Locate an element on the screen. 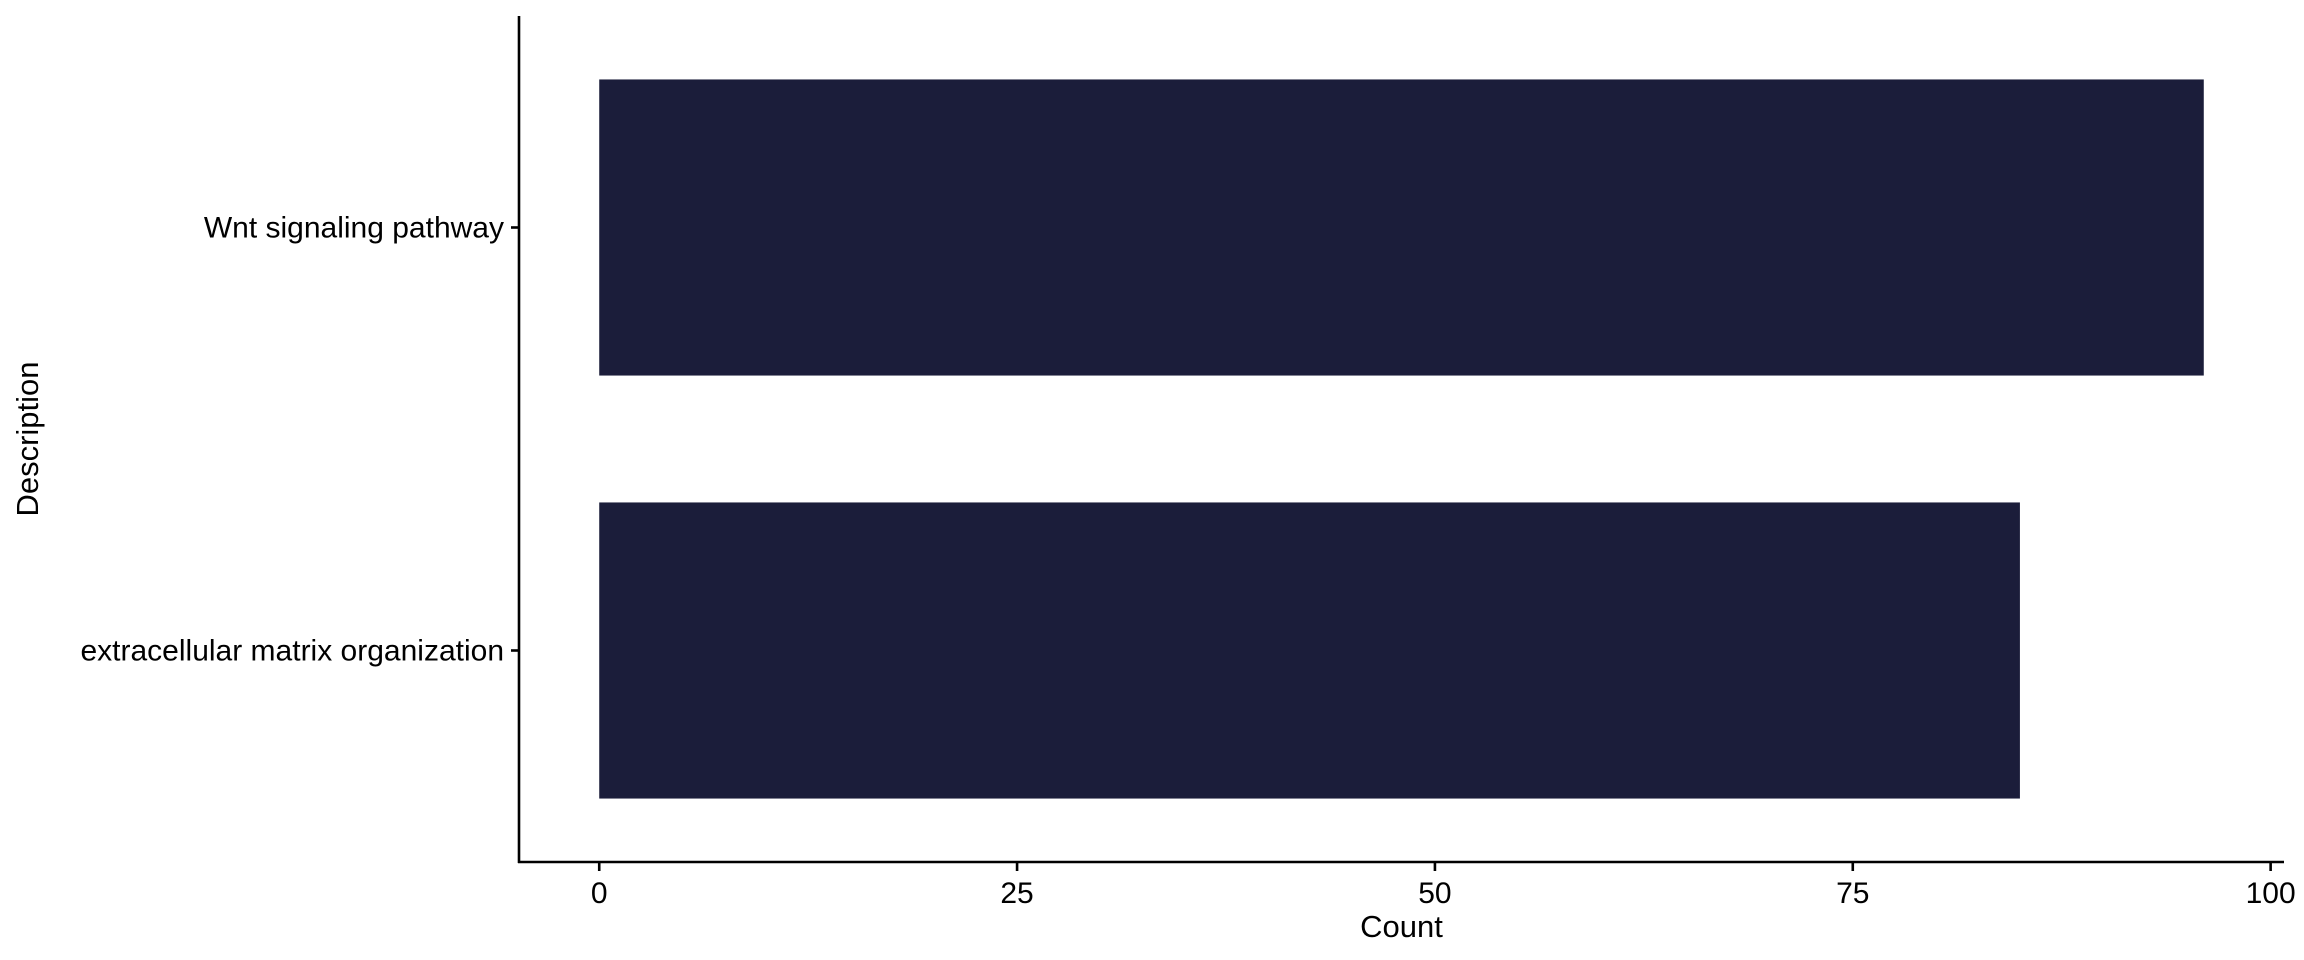  y-axis-title: Description is located at coordinates (27, 438).